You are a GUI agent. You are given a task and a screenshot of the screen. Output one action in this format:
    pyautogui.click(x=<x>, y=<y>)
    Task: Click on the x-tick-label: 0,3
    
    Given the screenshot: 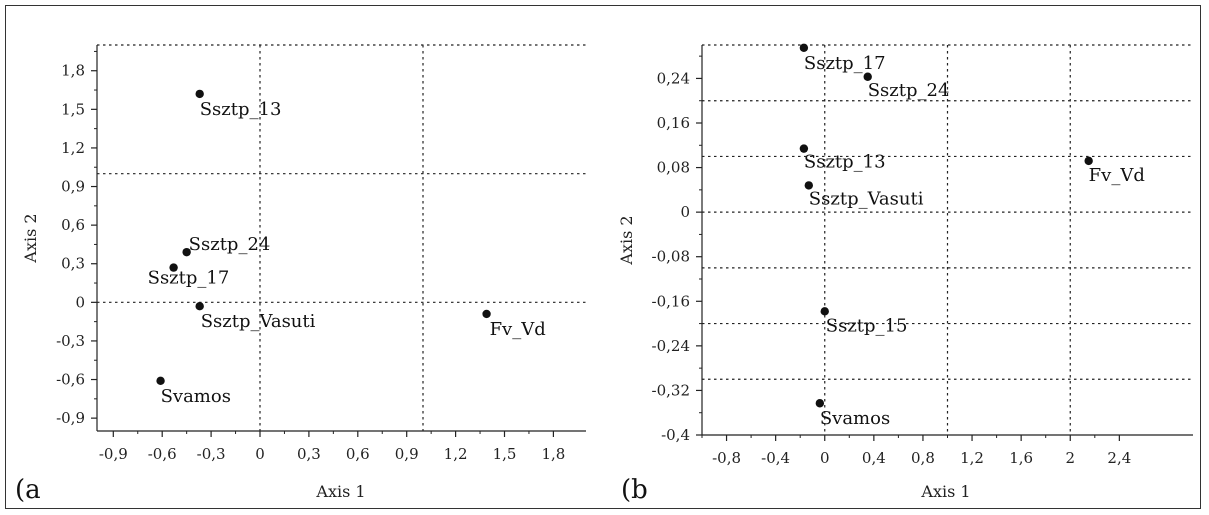 What is the action you would take?
    pyautogui.click(x=309, y=454)
    